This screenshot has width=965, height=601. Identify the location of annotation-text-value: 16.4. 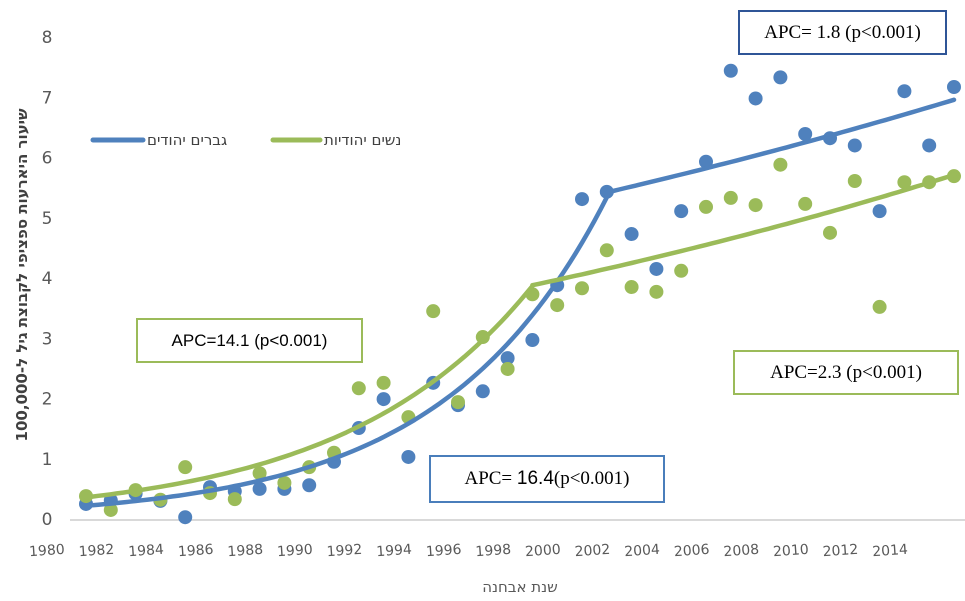
(535, 478).